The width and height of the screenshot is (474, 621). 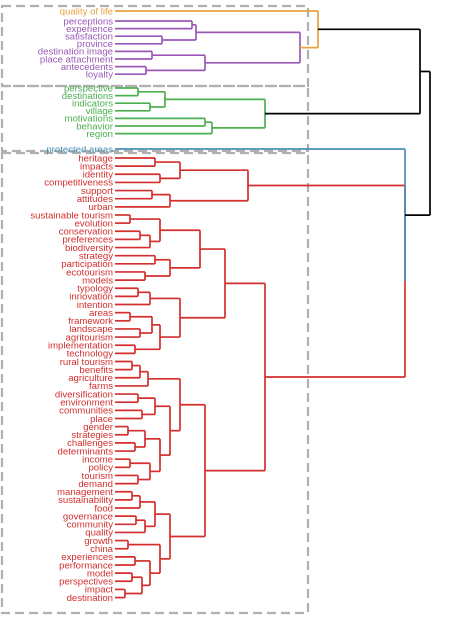 I want to click on leaf-label: governance, so click(x=88, y=516).